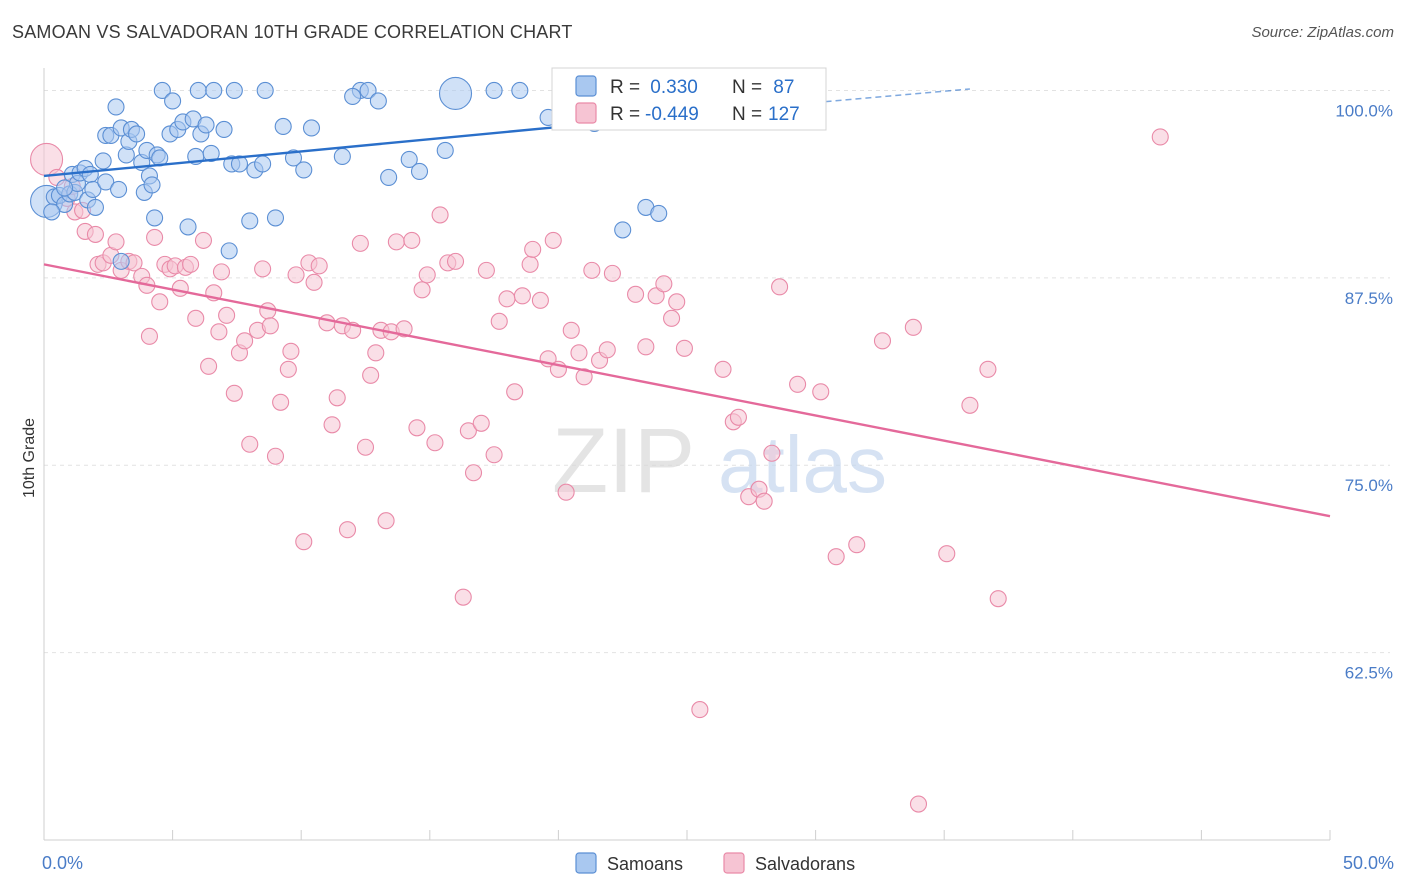  What do you see at coordinates (645, 864) in the screenshot?
I see `series-legend-label-samoans: Samoans` at bounding box center [645, 864].